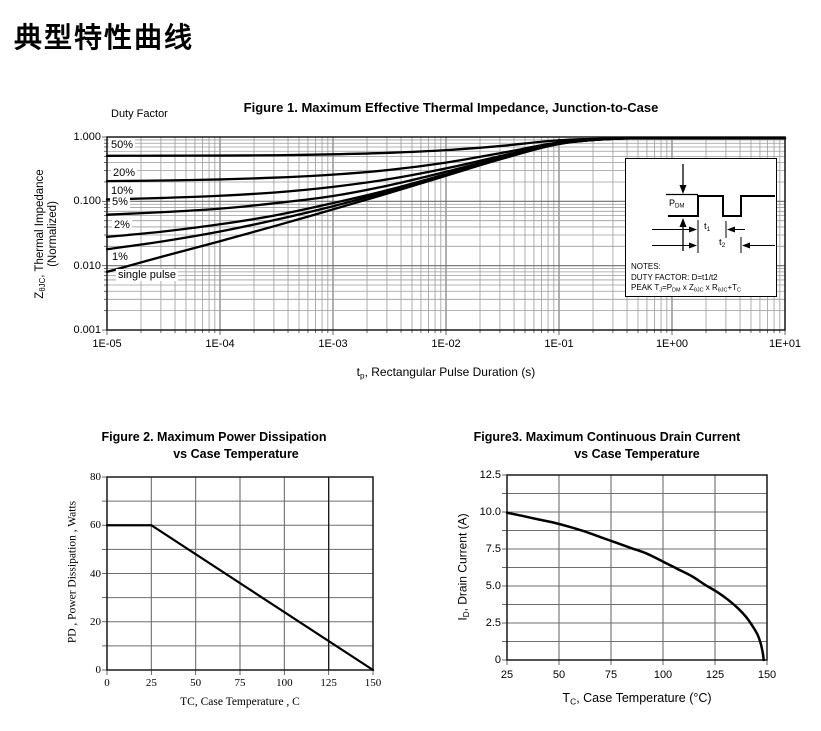 This screenshot has height=731, width=821. I want to click on y-tick-label: 0.001, so click(87, 330).